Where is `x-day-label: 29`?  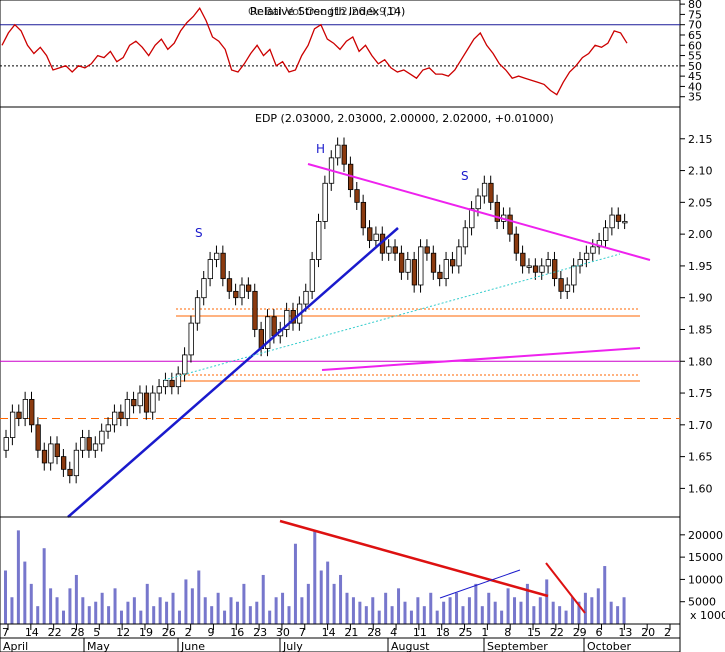
x-day-label: 29 is located at coordinates (580, 632).